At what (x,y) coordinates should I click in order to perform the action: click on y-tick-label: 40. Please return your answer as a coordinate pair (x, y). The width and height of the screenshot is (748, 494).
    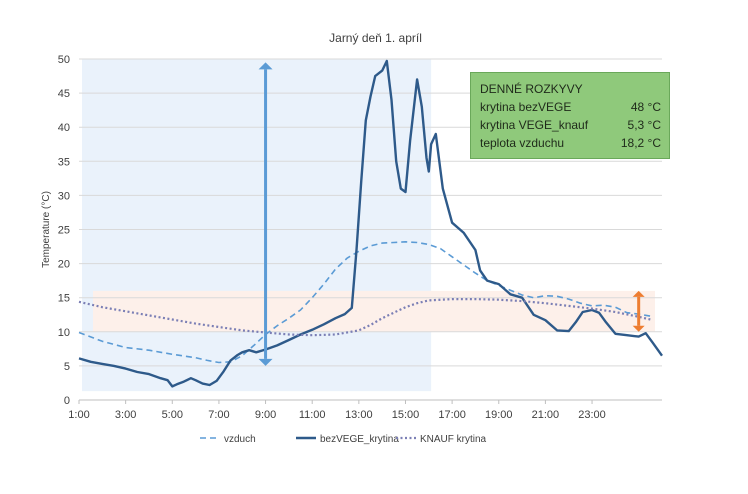
    Looking at the image, I should click on (64, 128).